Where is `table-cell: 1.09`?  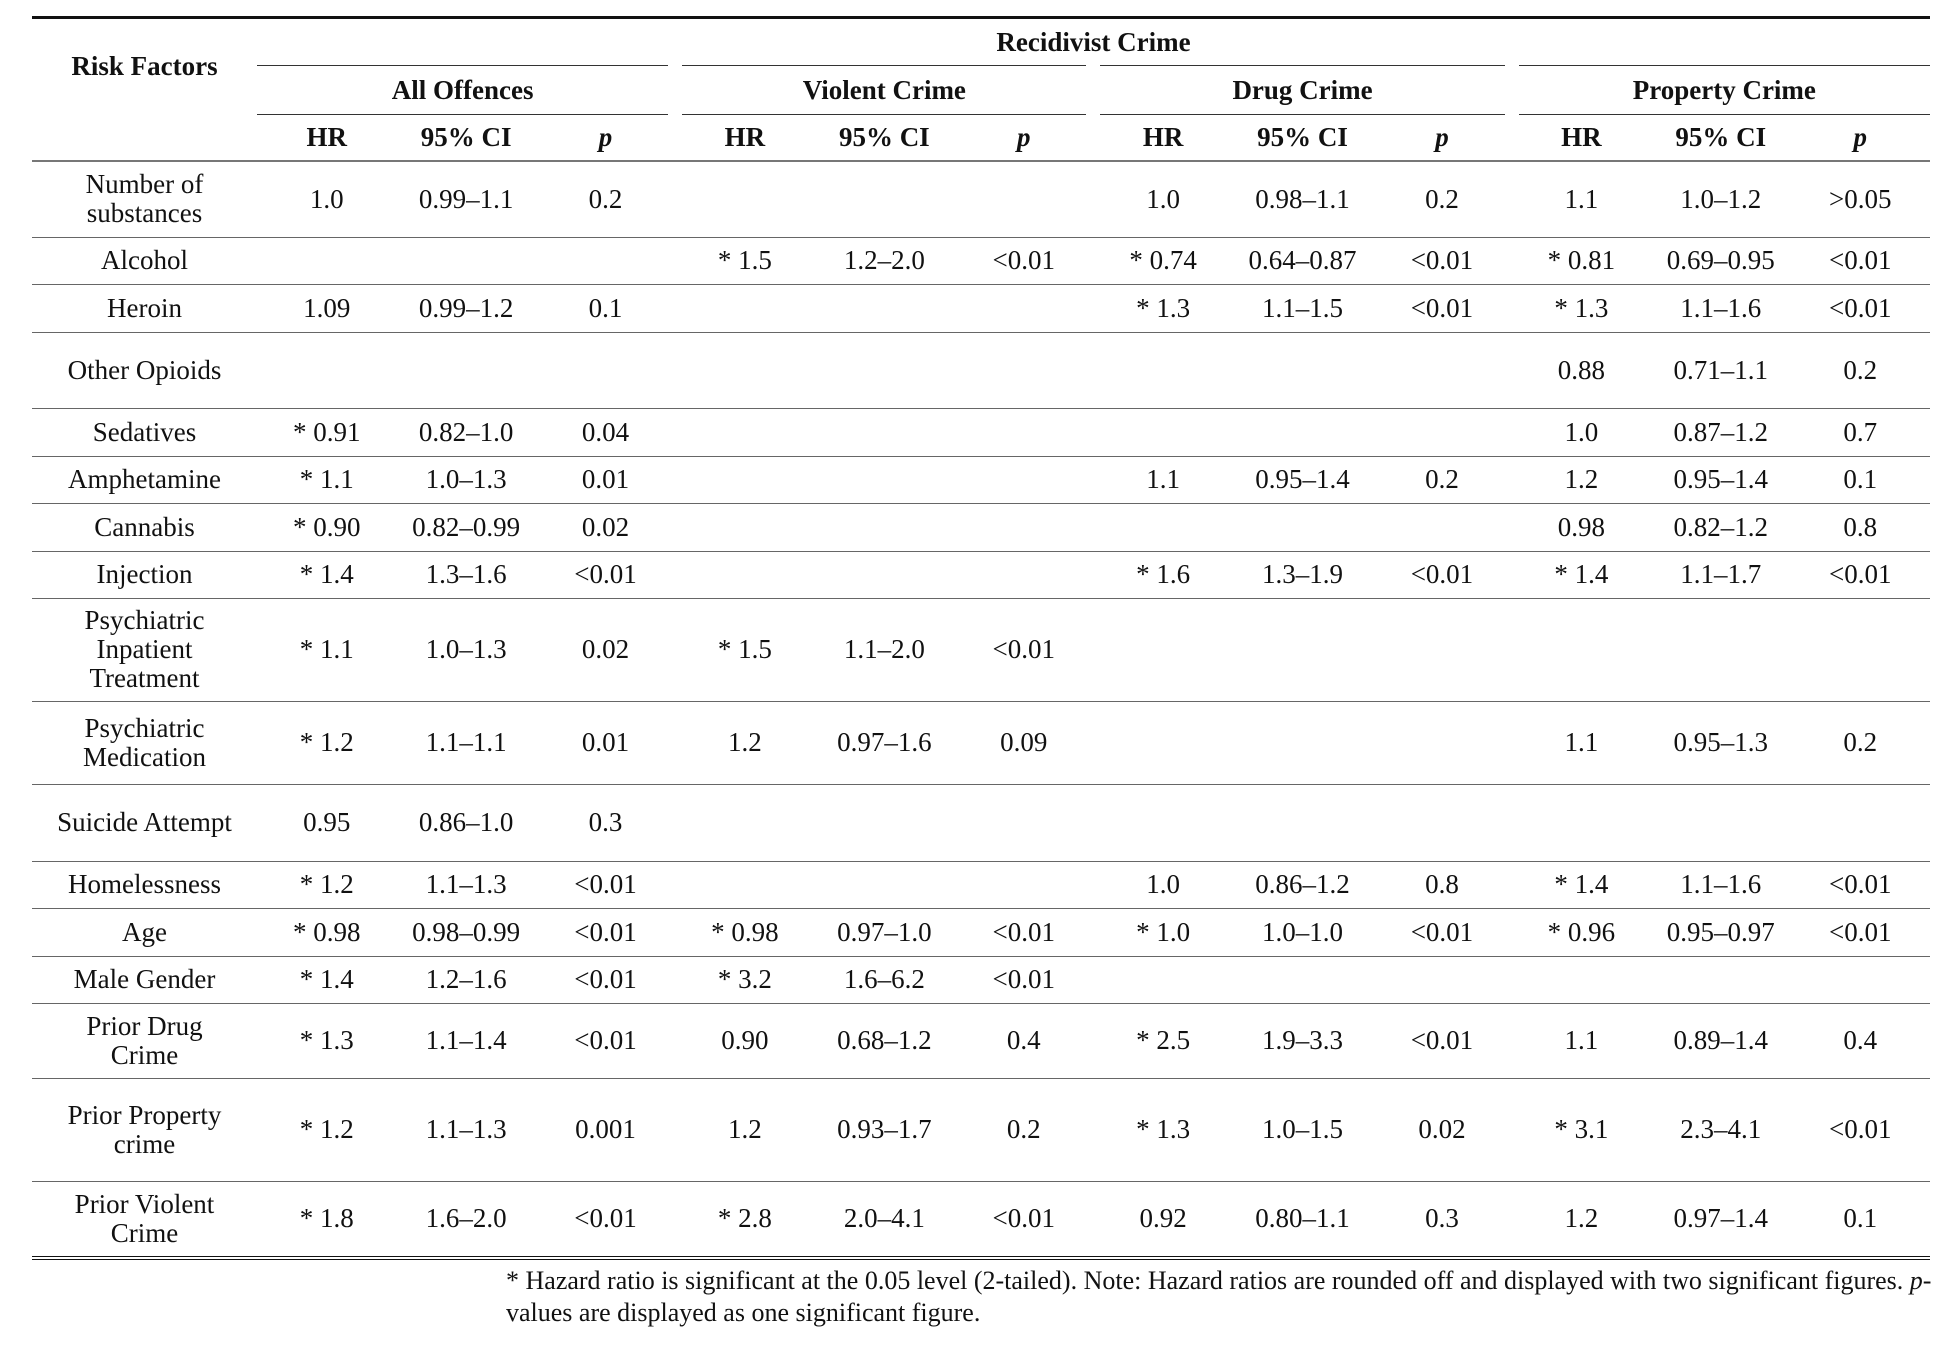
table-cell: 1.09 is located at coordinates (327, 308).